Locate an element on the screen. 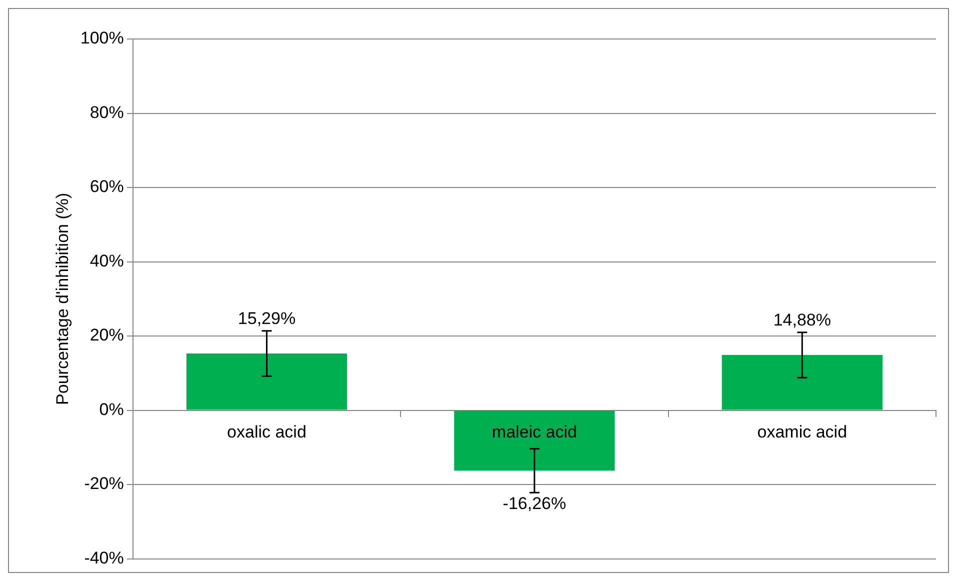 Image resolution: width=957 pixels, height=581 pixels. x-tick-label: maleic acid is located at coordinates (534, 432).